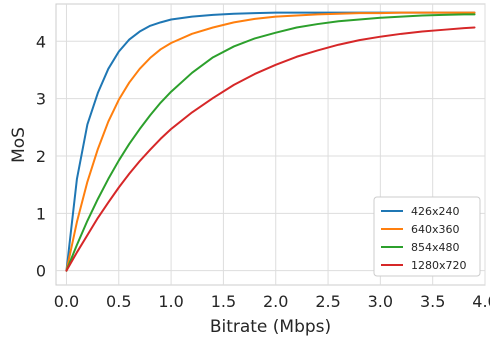 The height and width of the screenshot is (339, 490). What do you see at coordinates (223, 301) in the screenshot?
I see `x-tick-label: 1.5` at bounding box center [223, 301].